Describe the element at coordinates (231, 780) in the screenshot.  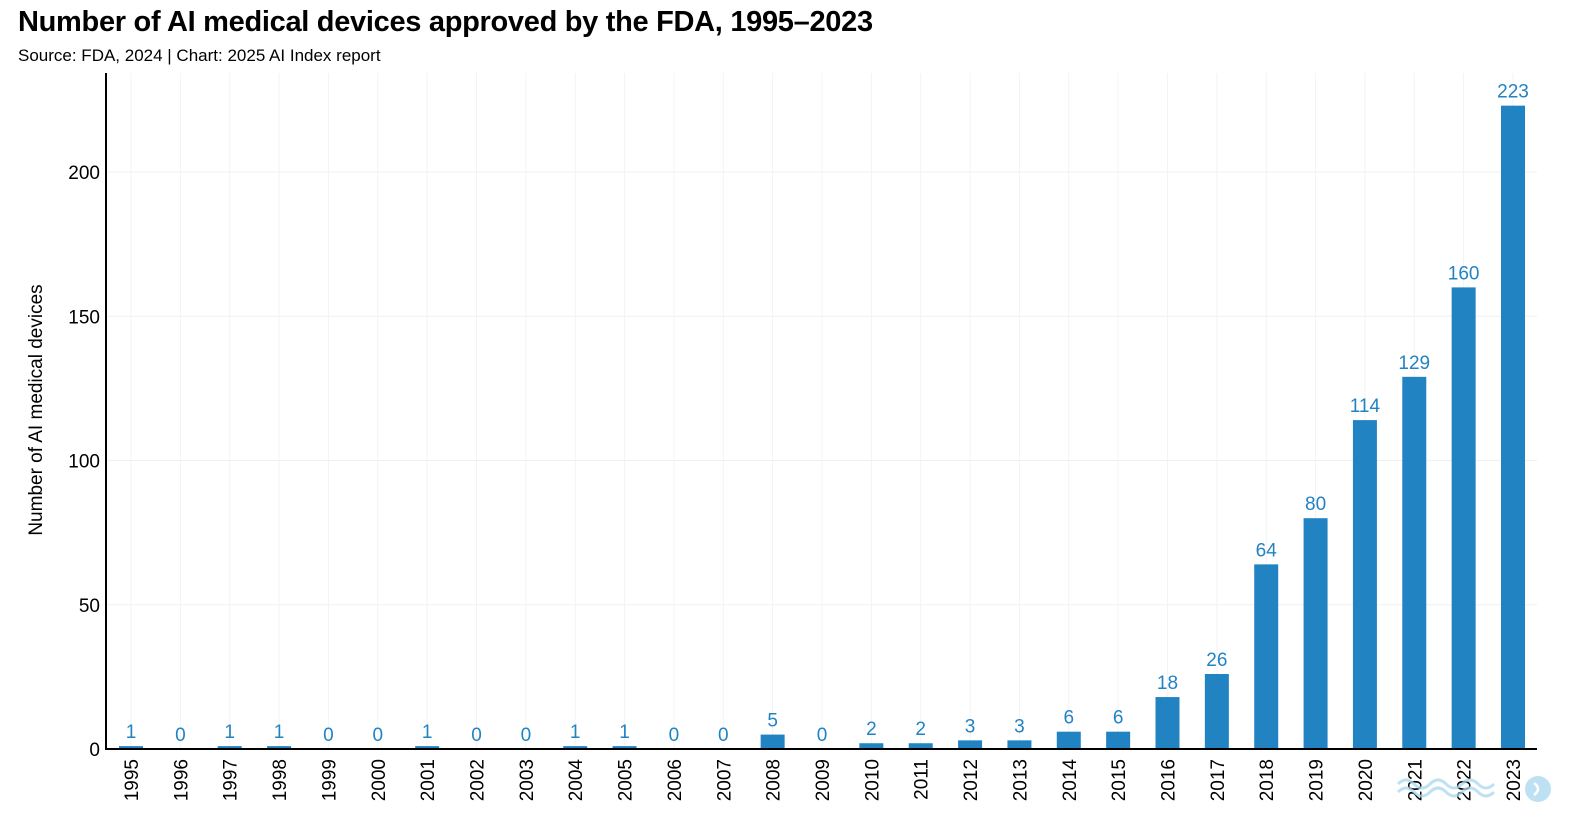
I see `x-tick-label-1997: 1997` at that location.